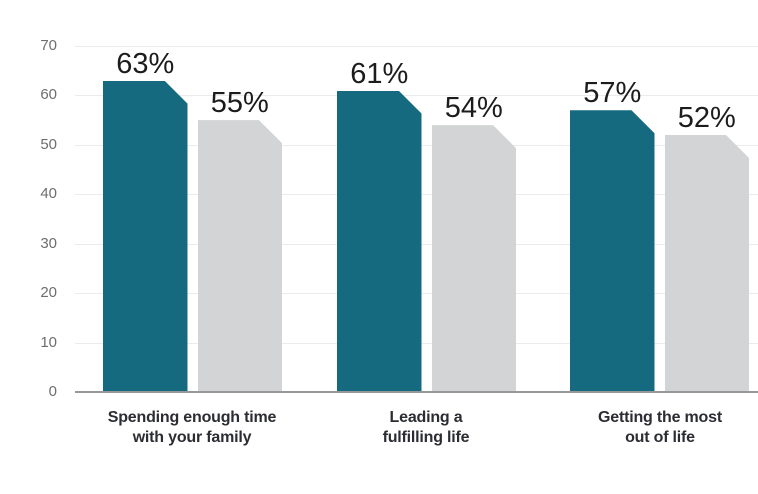 The height and width of the screenshot is (494, 758). What do you see at coordinates (192, 428) in the screenshot?
I see `x-axis-category-label: Spending enough time with your family` at bounding box center [192, 428].